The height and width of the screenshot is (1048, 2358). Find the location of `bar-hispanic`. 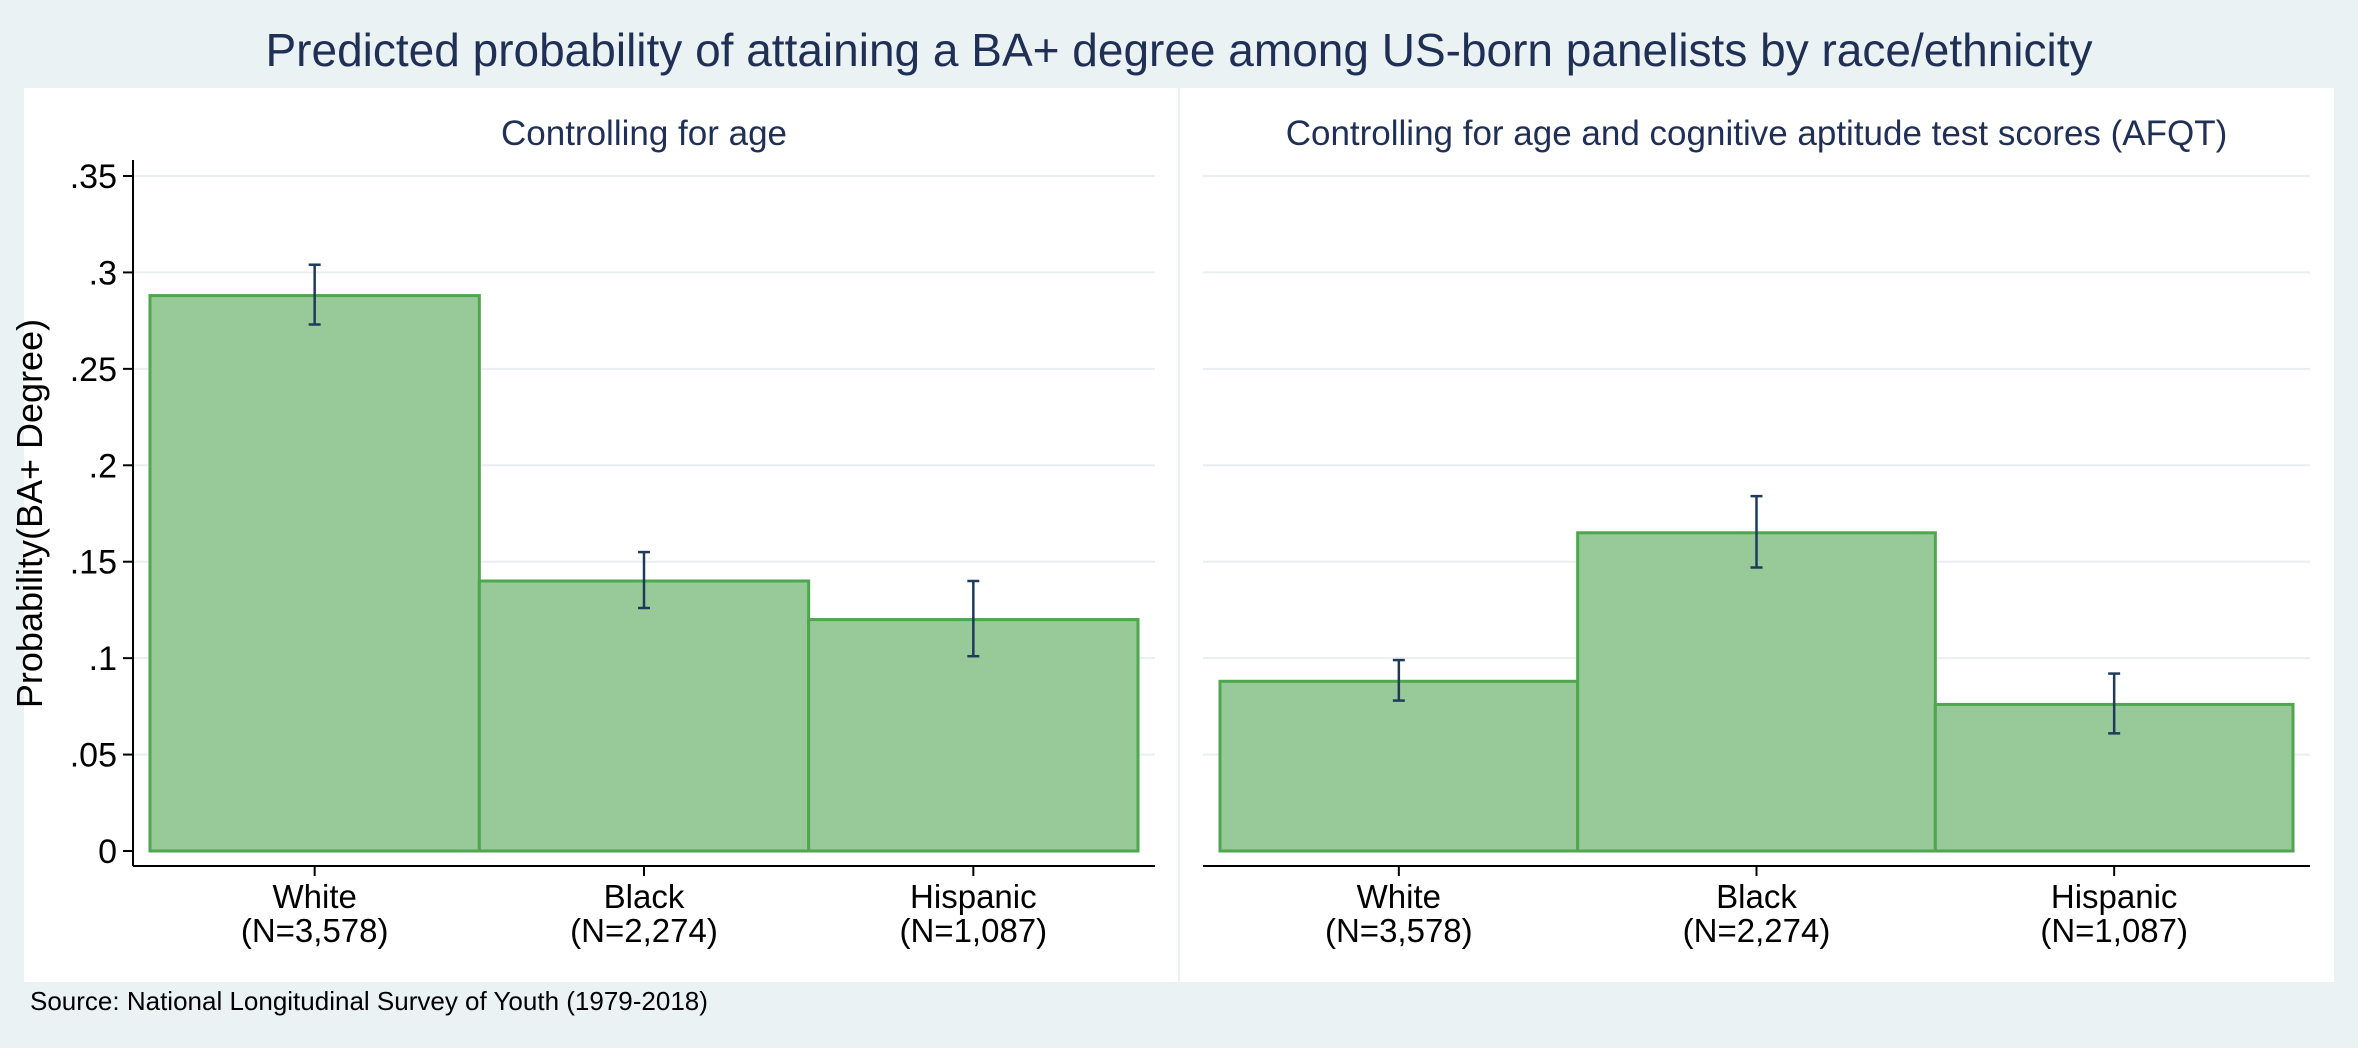

bar-hispanic is located at coordinates (973, 735).